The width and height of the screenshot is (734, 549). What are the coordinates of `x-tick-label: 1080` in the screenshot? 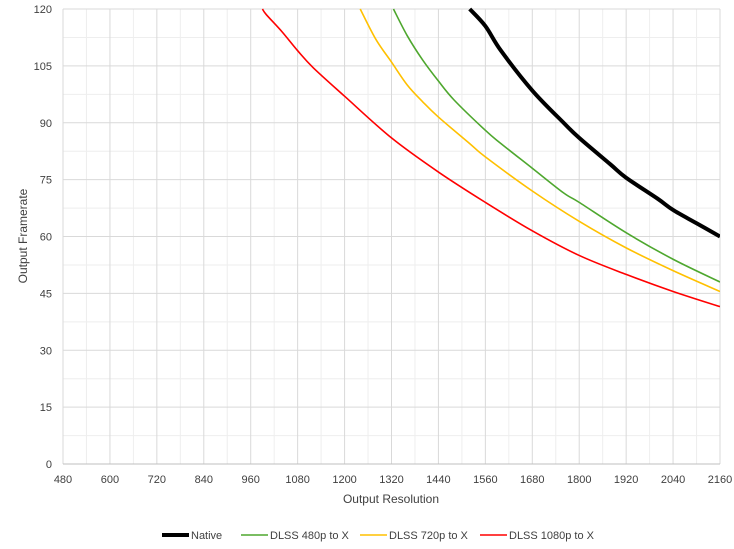 It's located at (297, 480).